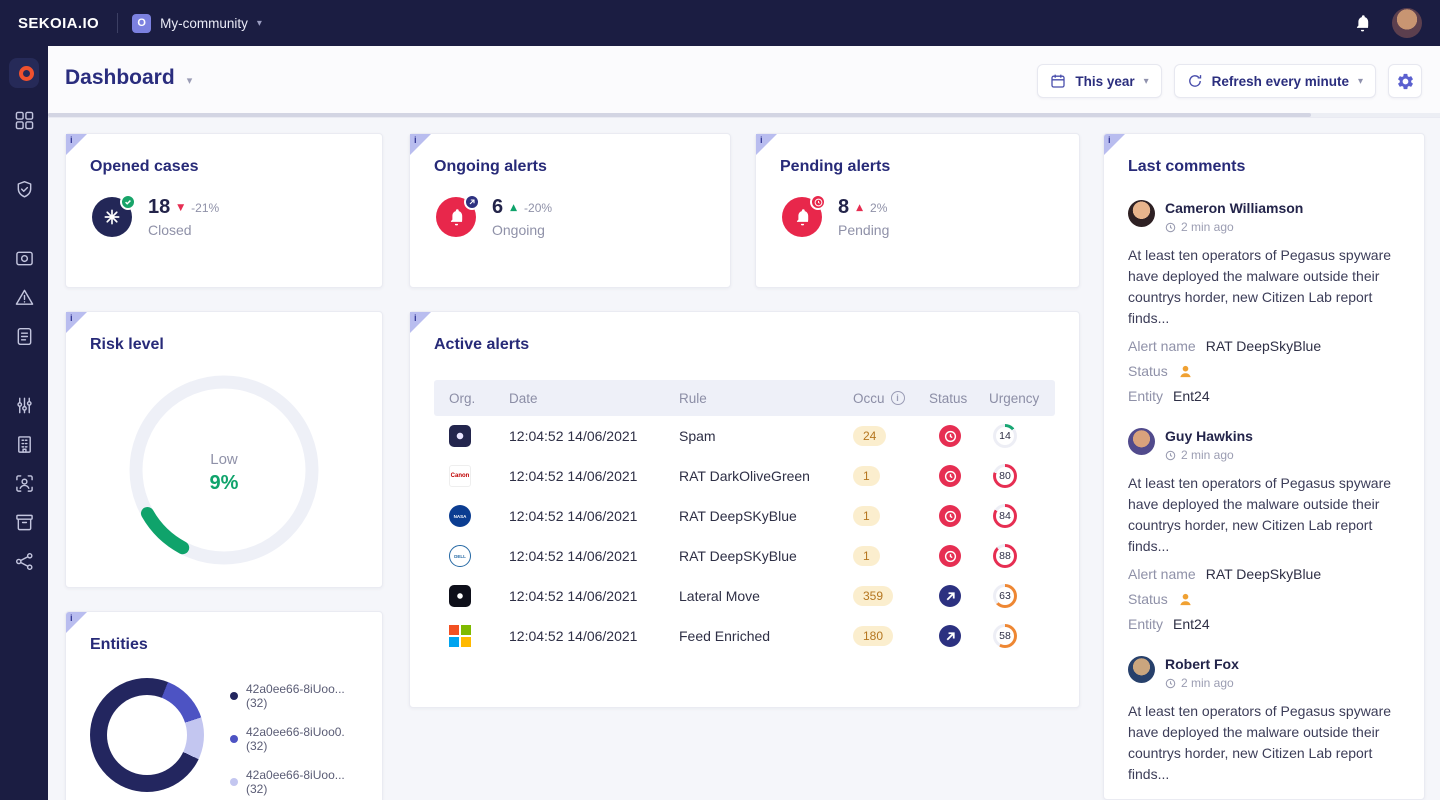 The width and height of the screenshot is (1440, 800). I want to click on sidebar-item-shield-icon, so click(24, 189).